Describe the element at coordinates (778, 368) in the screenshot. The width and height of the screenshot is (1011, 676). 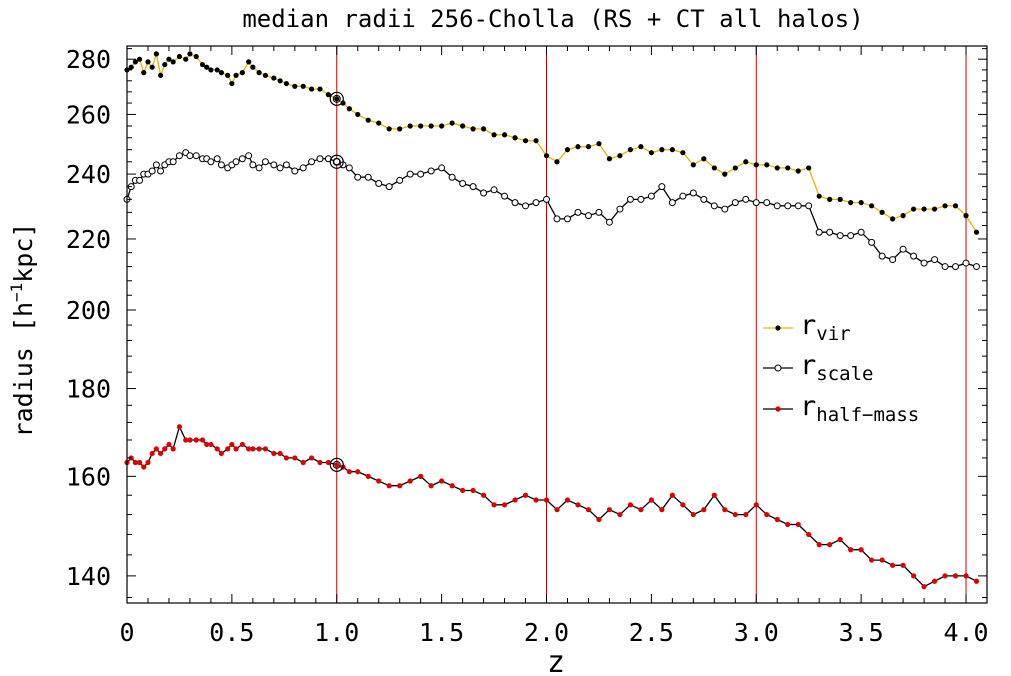
I see `legend-marker-scale` at that location.